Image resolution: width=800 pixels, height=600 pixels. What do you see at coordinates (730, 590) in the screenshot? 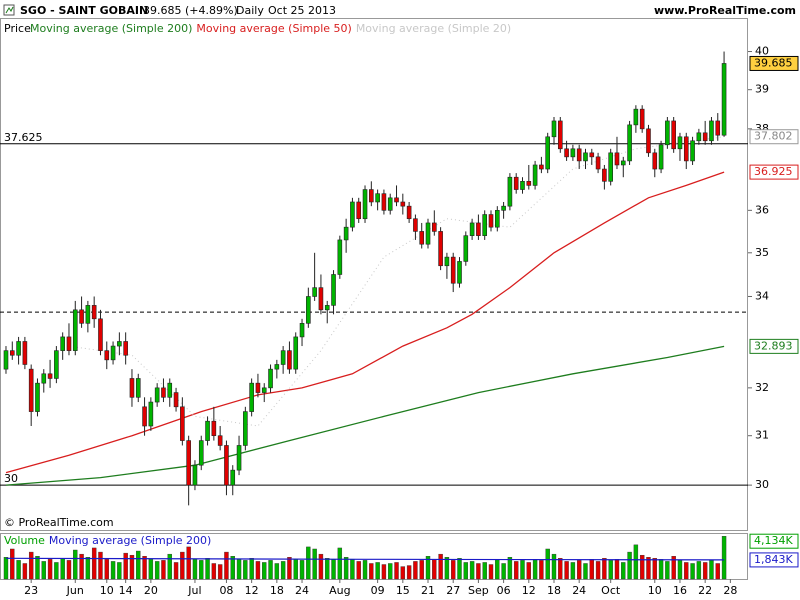
I see `x-tick-label: 28` at bounding box center [730, 590].